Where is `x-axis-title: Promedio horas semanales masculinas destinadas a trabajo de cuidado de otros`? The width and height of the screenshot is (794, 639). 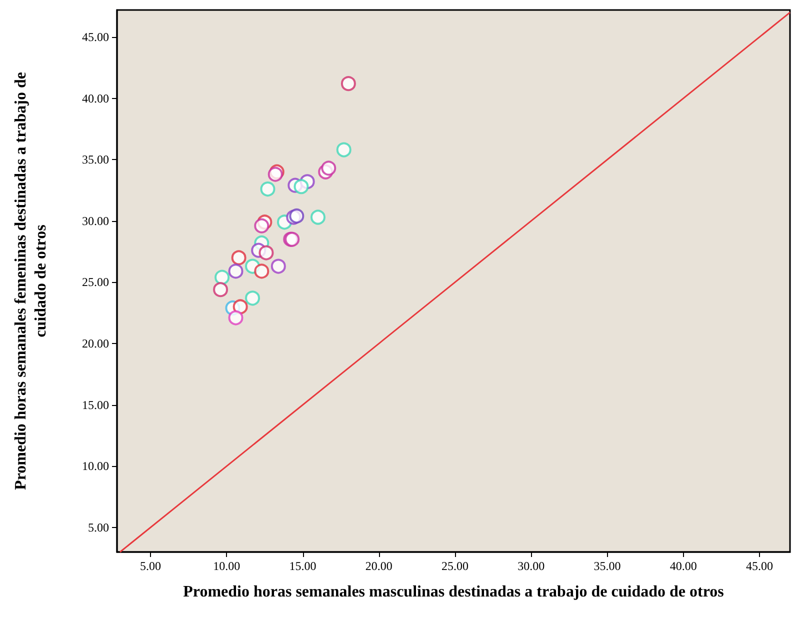
x-axis-title: Promedio horas semanales masculinas destinadas a trabajo de cuidado de otros is located at coordinates (453, 592).